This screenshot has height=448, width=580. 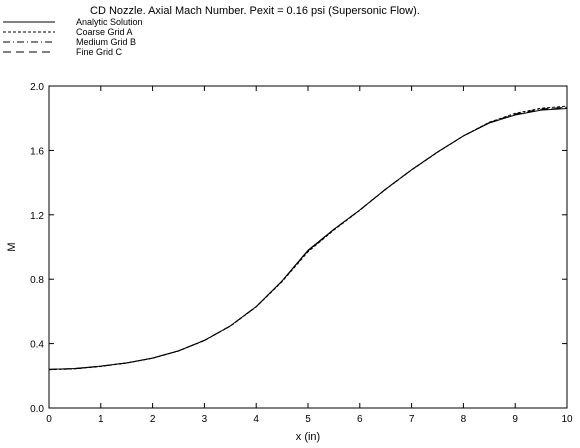 I want to click on x-axis-label: x (in), so click(x=308, y=437).